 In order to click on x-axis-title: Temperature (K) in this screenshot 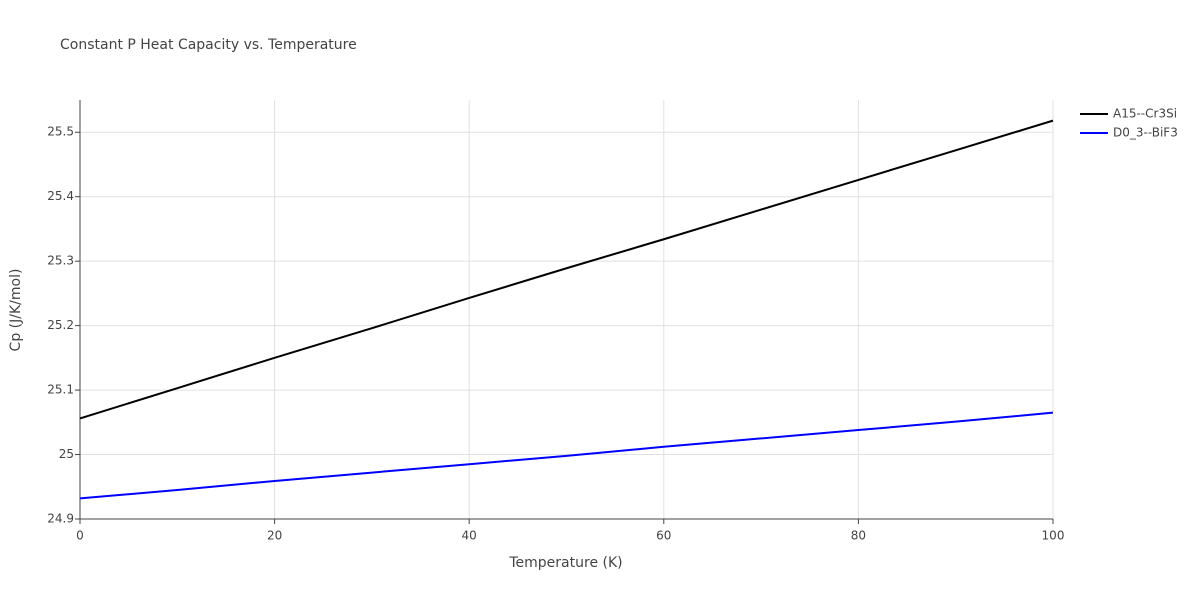, I will do `click(565, 563)`.